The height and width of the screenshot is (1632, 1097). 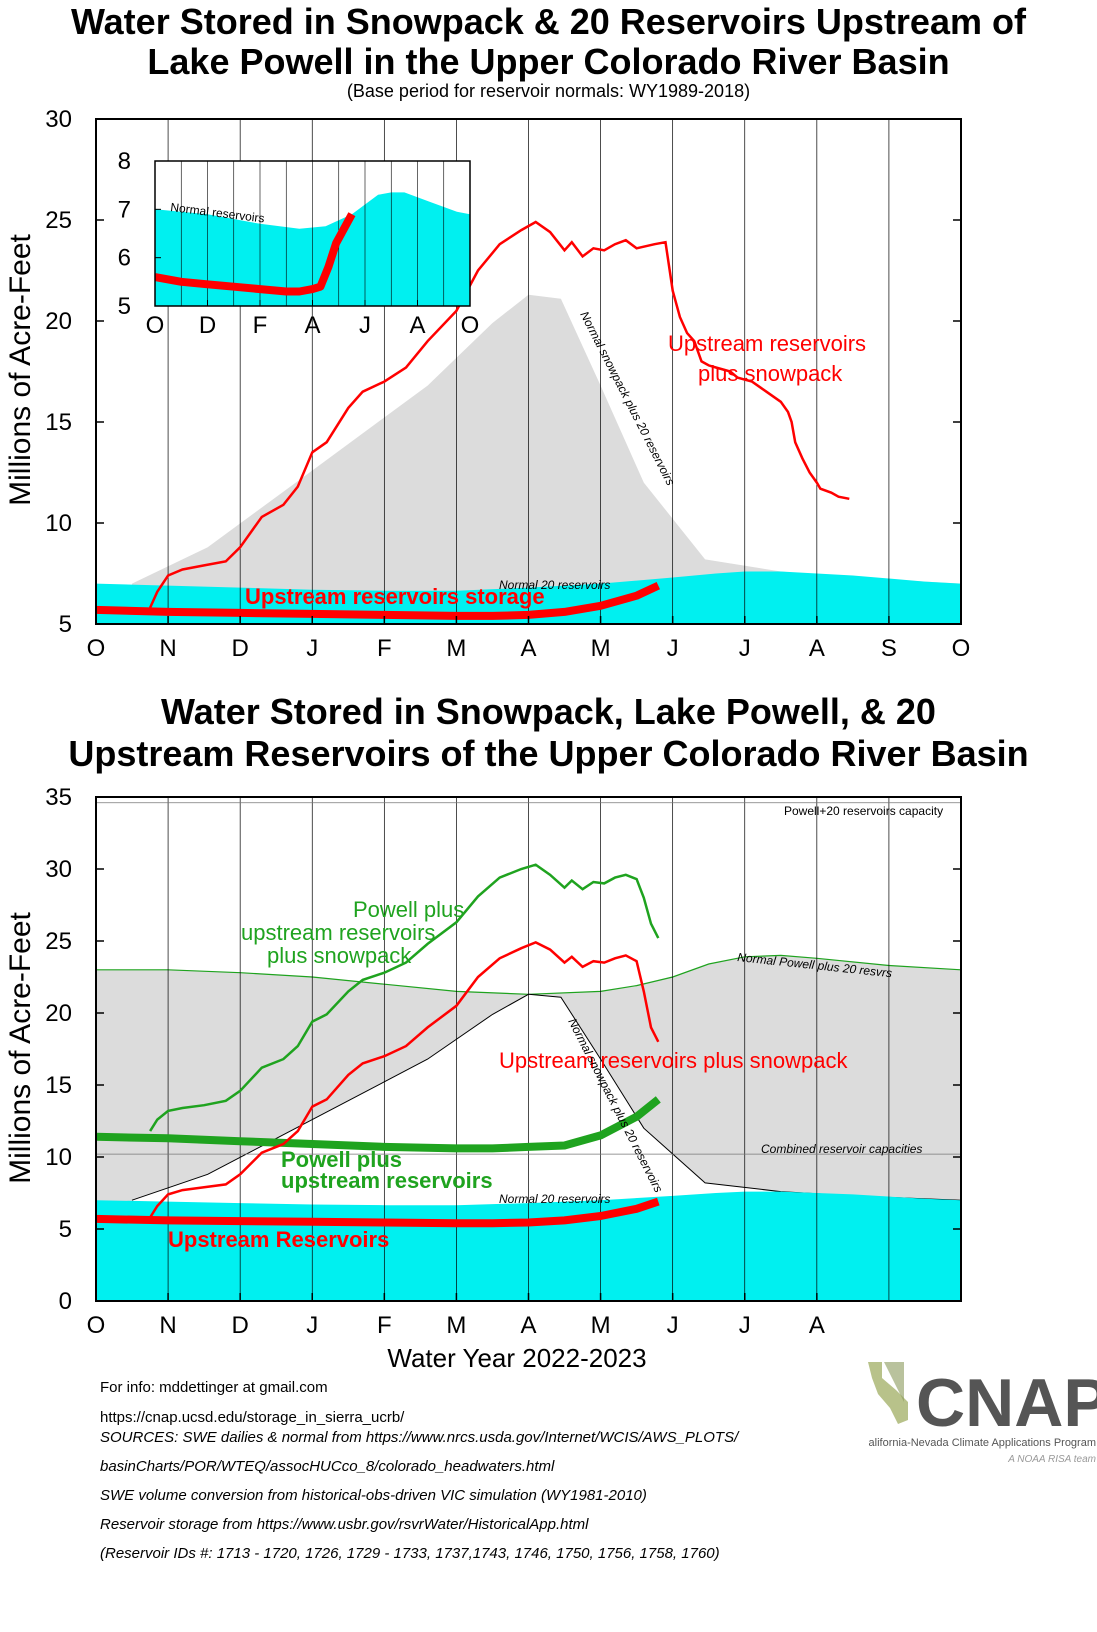 What do you see at coordinates (65, 1301) in the screenshot?
I see `bottom-ytick-label: 0` at bounding box center [65, 1301].